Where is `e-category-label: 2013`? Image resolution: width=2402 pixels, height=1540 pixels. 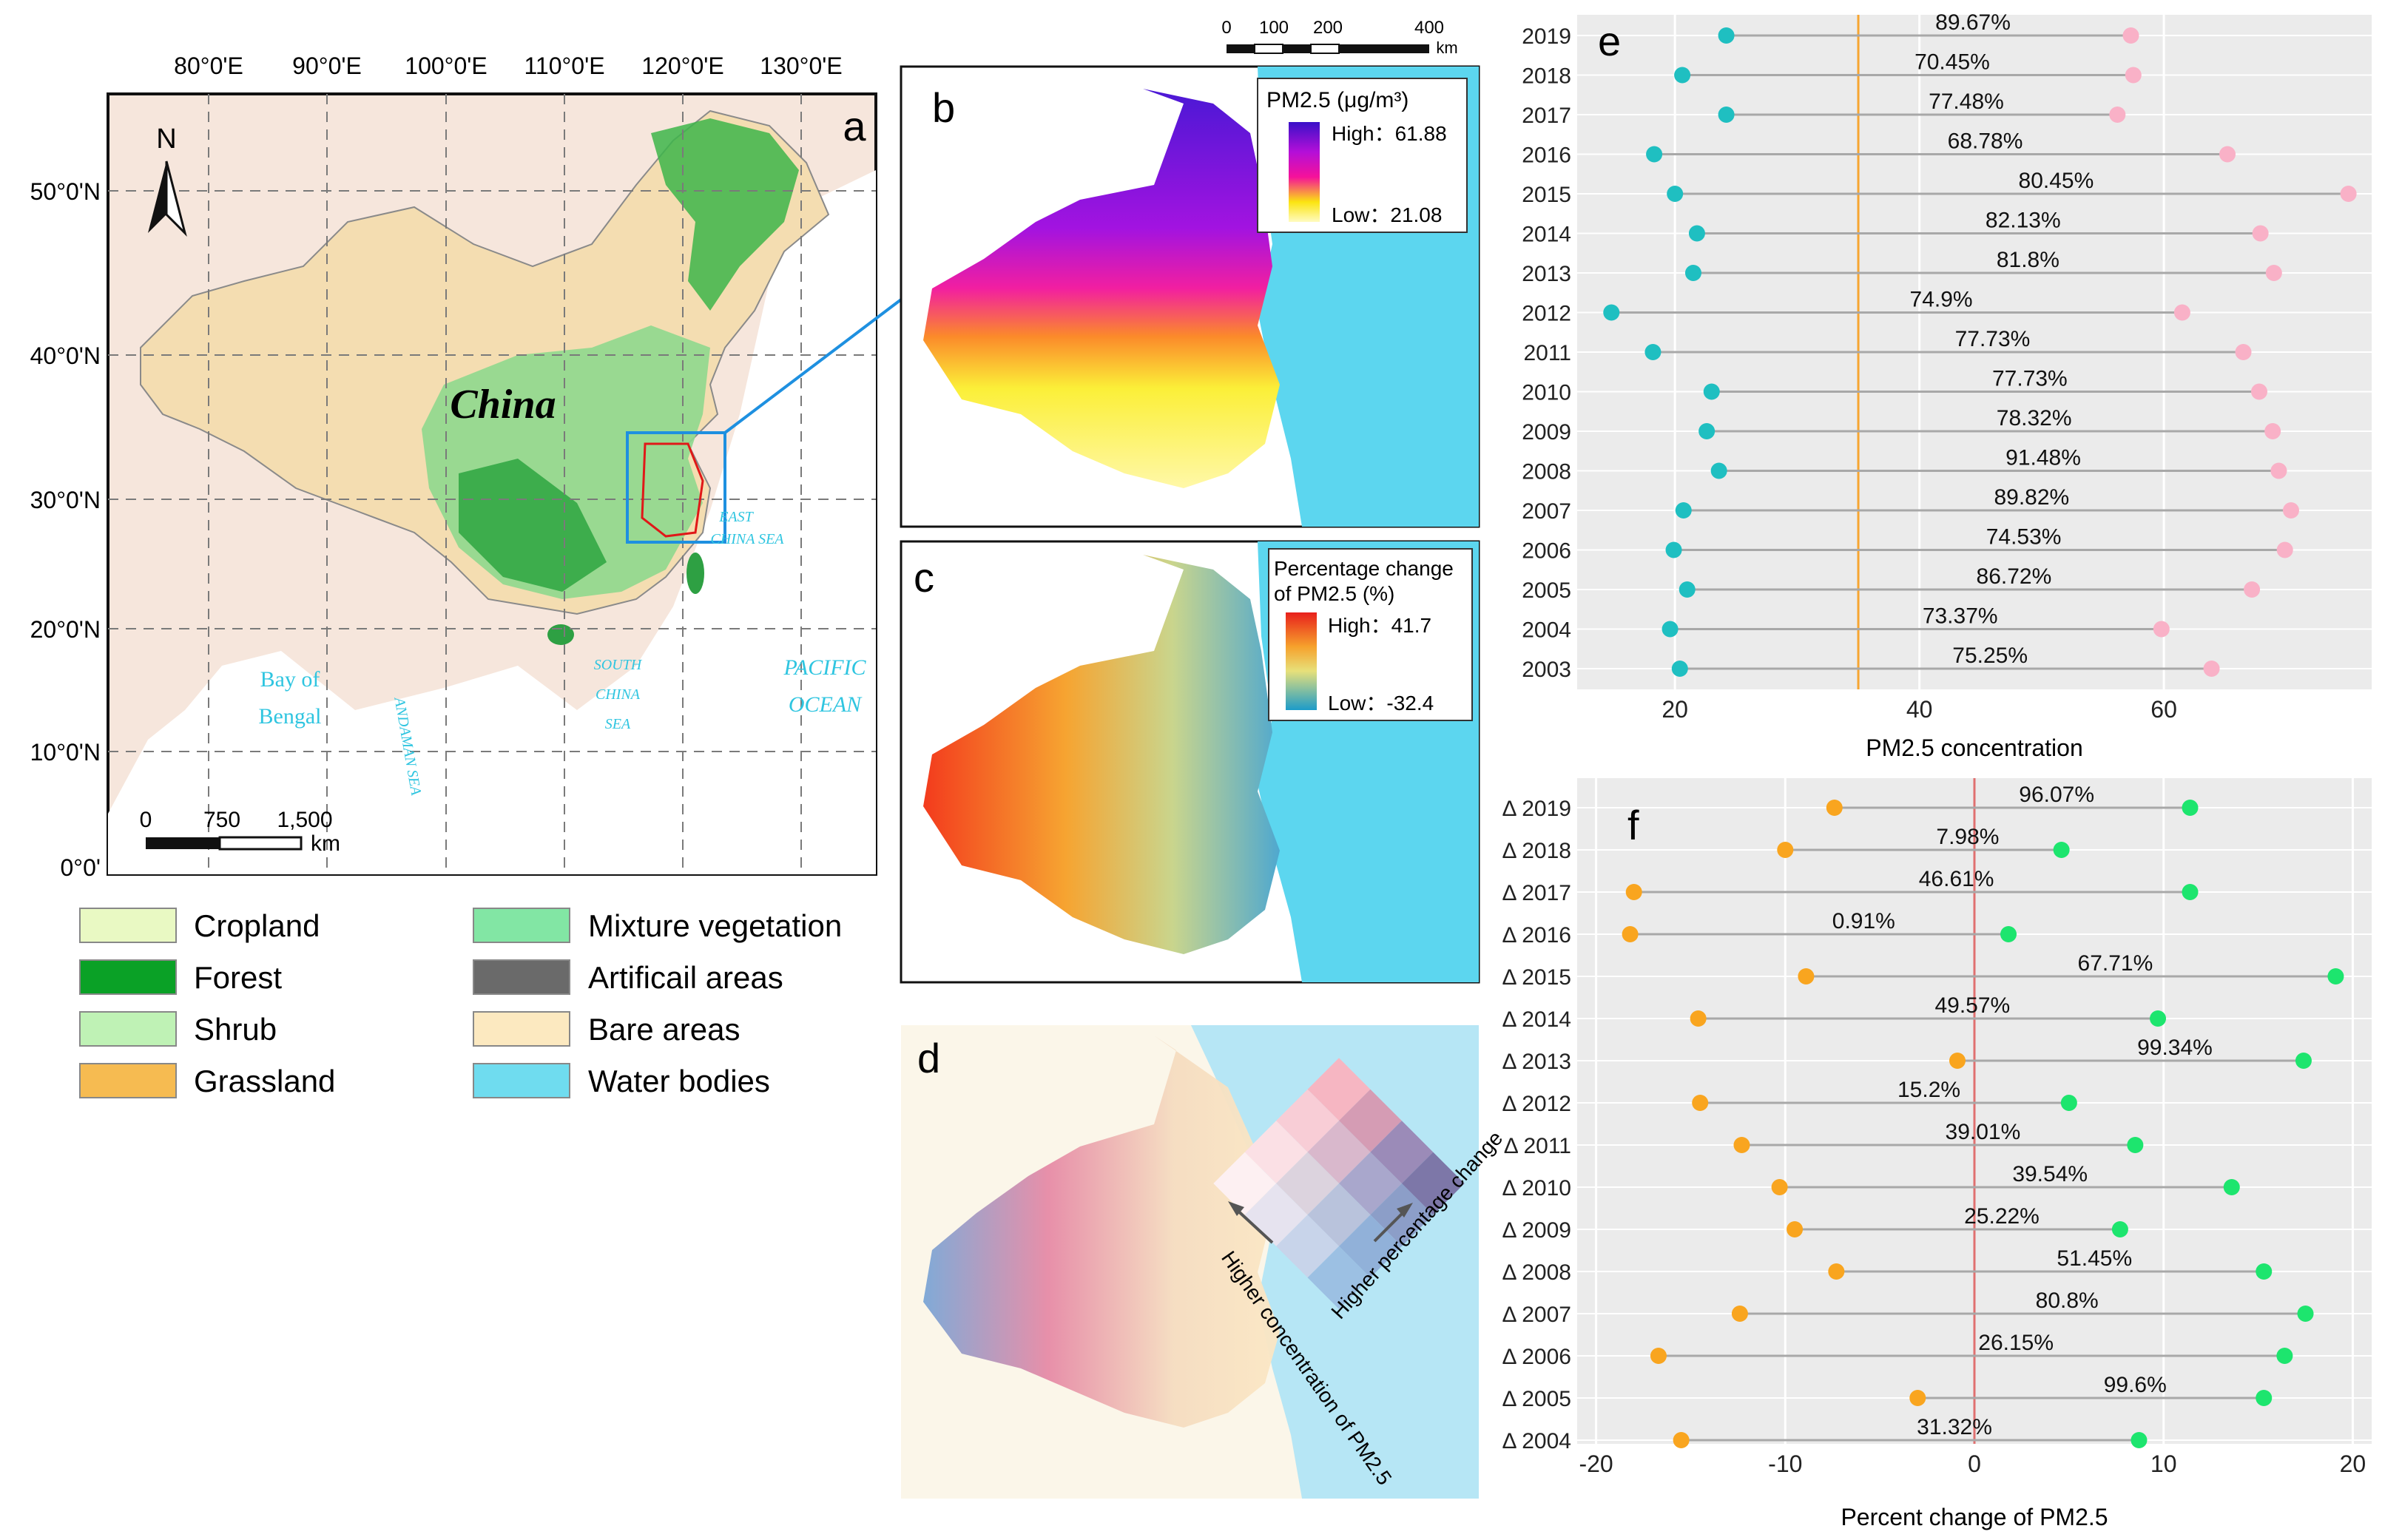
e-category-label: 2013 is located at coordinates (1546, 274).